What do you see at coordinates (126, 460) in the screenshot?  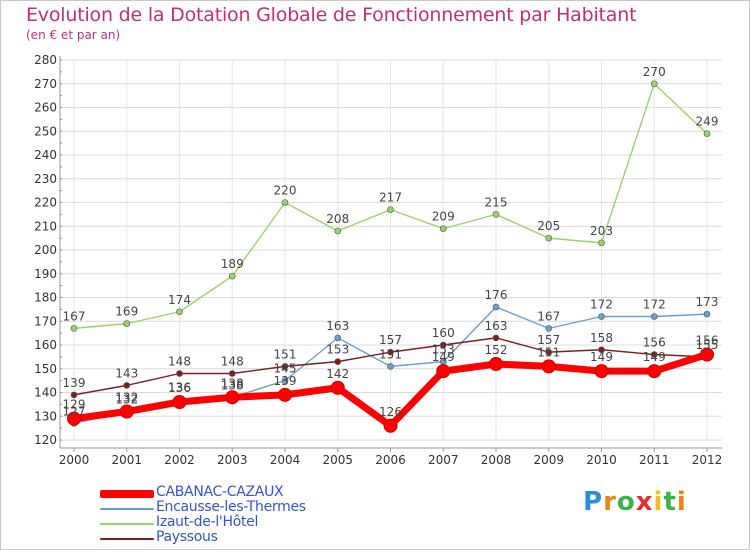 I see `x-tick-label: 2001` at bounding box center [126, 460].